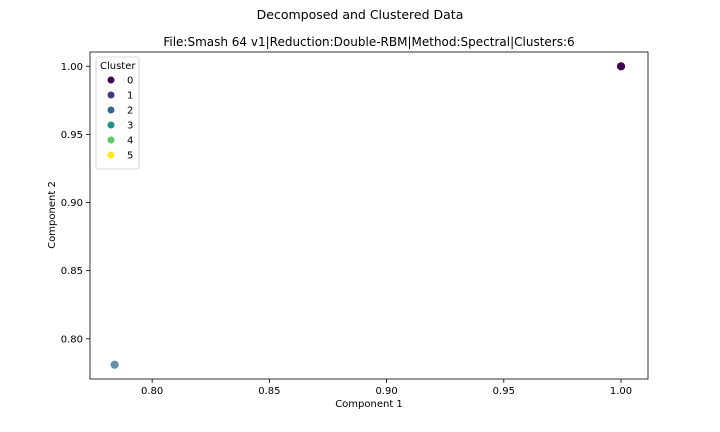  I want to click on legend-title: Cluster, so click(118, 66).